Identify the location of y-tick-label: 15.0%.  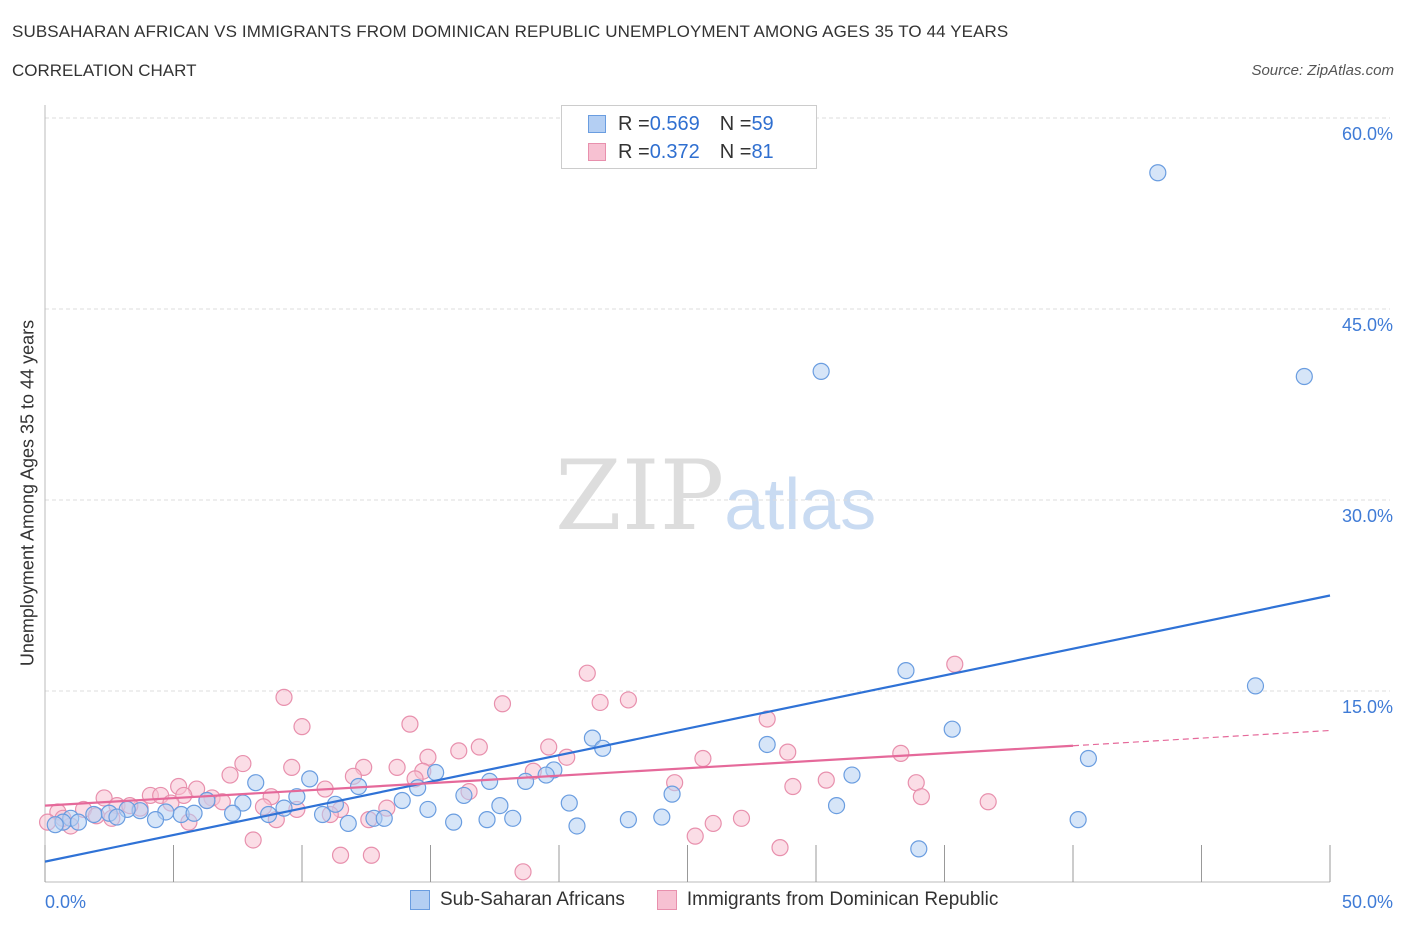
(1367, 707).